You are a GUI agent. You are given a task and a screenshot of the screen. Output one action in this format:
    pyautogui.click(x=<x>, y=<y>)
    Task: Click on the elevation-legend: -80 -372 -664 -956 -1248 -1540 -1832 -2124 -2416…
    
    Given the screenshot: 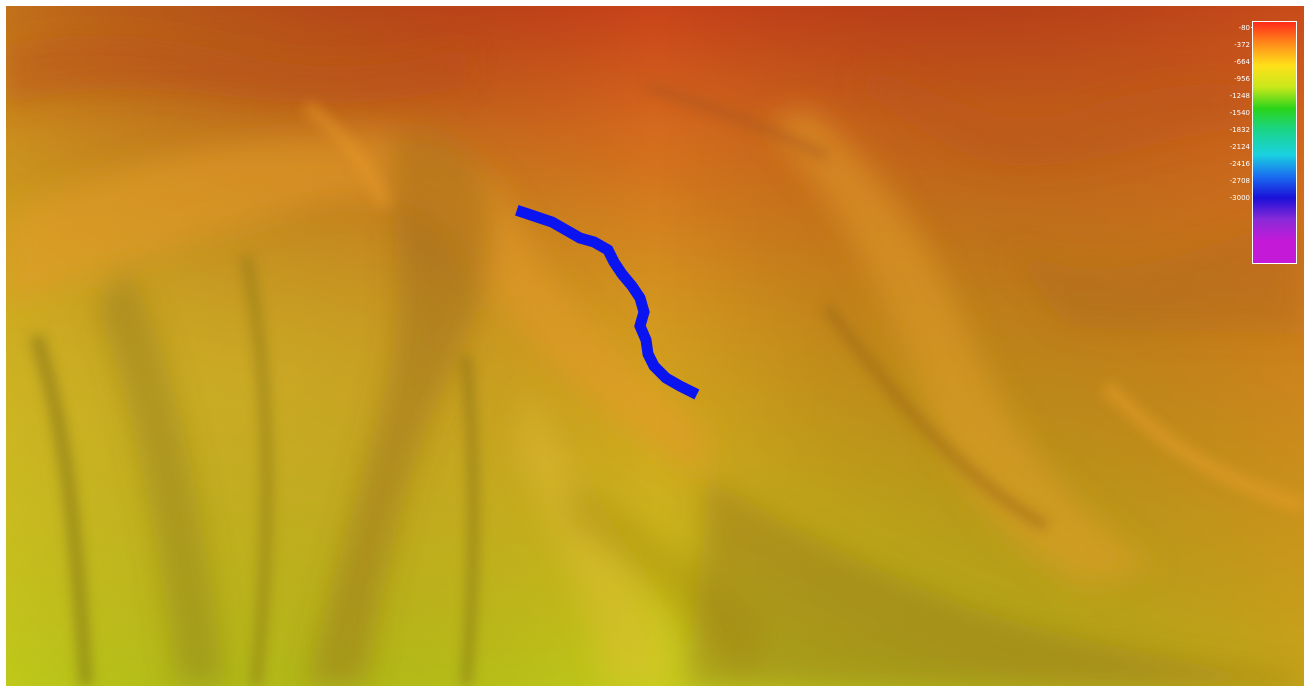 What is the action you would take?
    pyautogui.click(x=1257, y=142)
    